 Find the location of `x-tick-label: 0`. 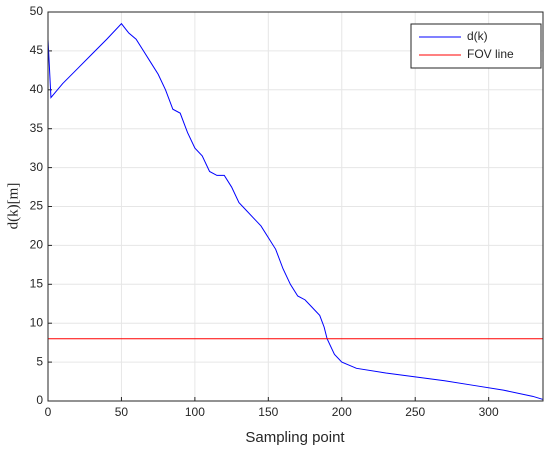

x-tick-label: 0 is located at coordinates (48, 412).